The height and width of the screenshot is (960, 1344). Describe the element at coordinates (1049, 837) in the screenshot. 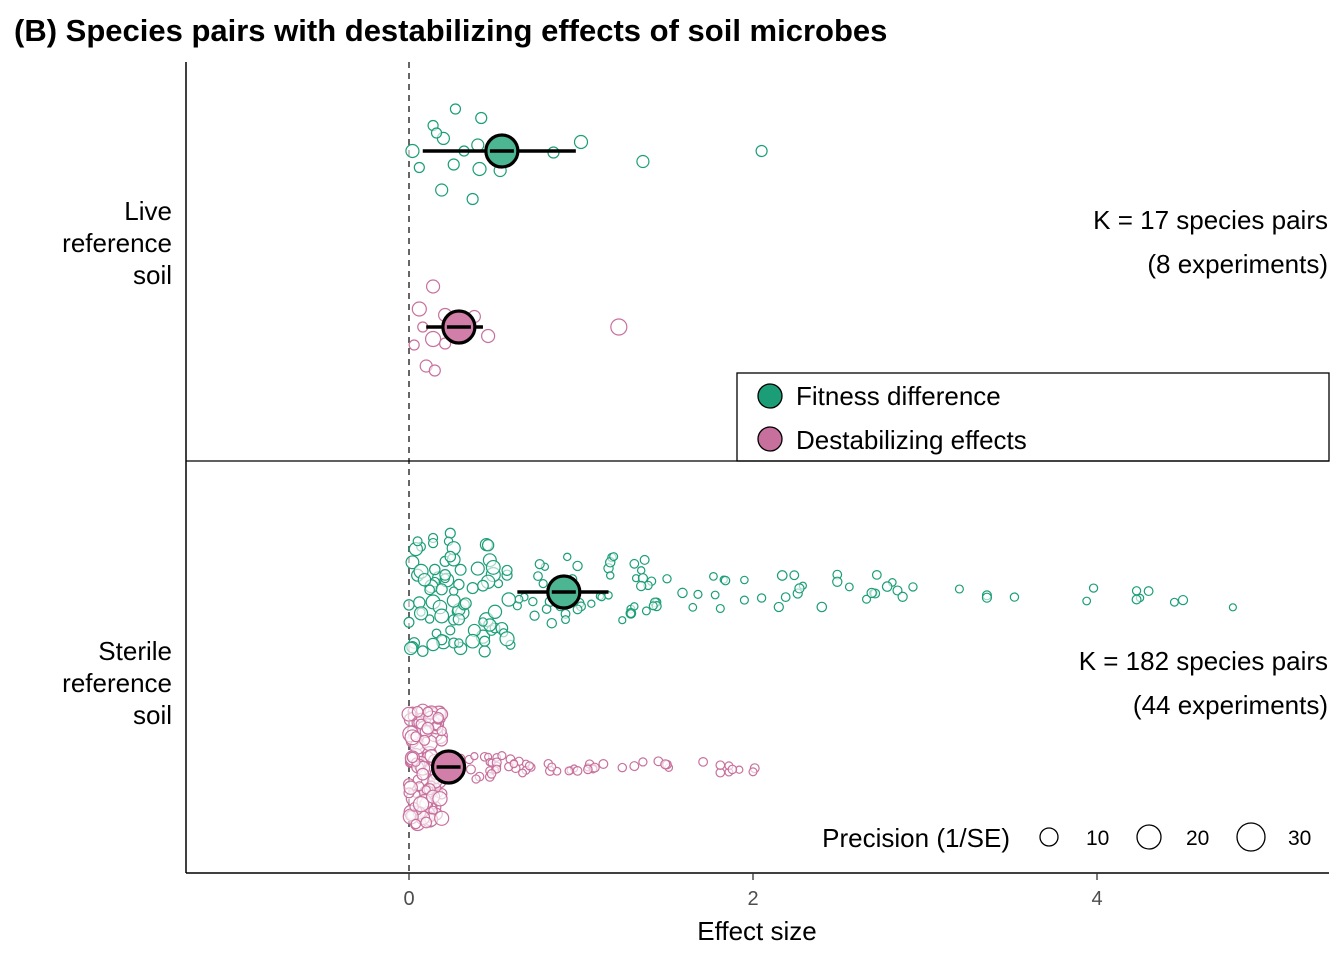

I see `size-legend-circle` at that location.